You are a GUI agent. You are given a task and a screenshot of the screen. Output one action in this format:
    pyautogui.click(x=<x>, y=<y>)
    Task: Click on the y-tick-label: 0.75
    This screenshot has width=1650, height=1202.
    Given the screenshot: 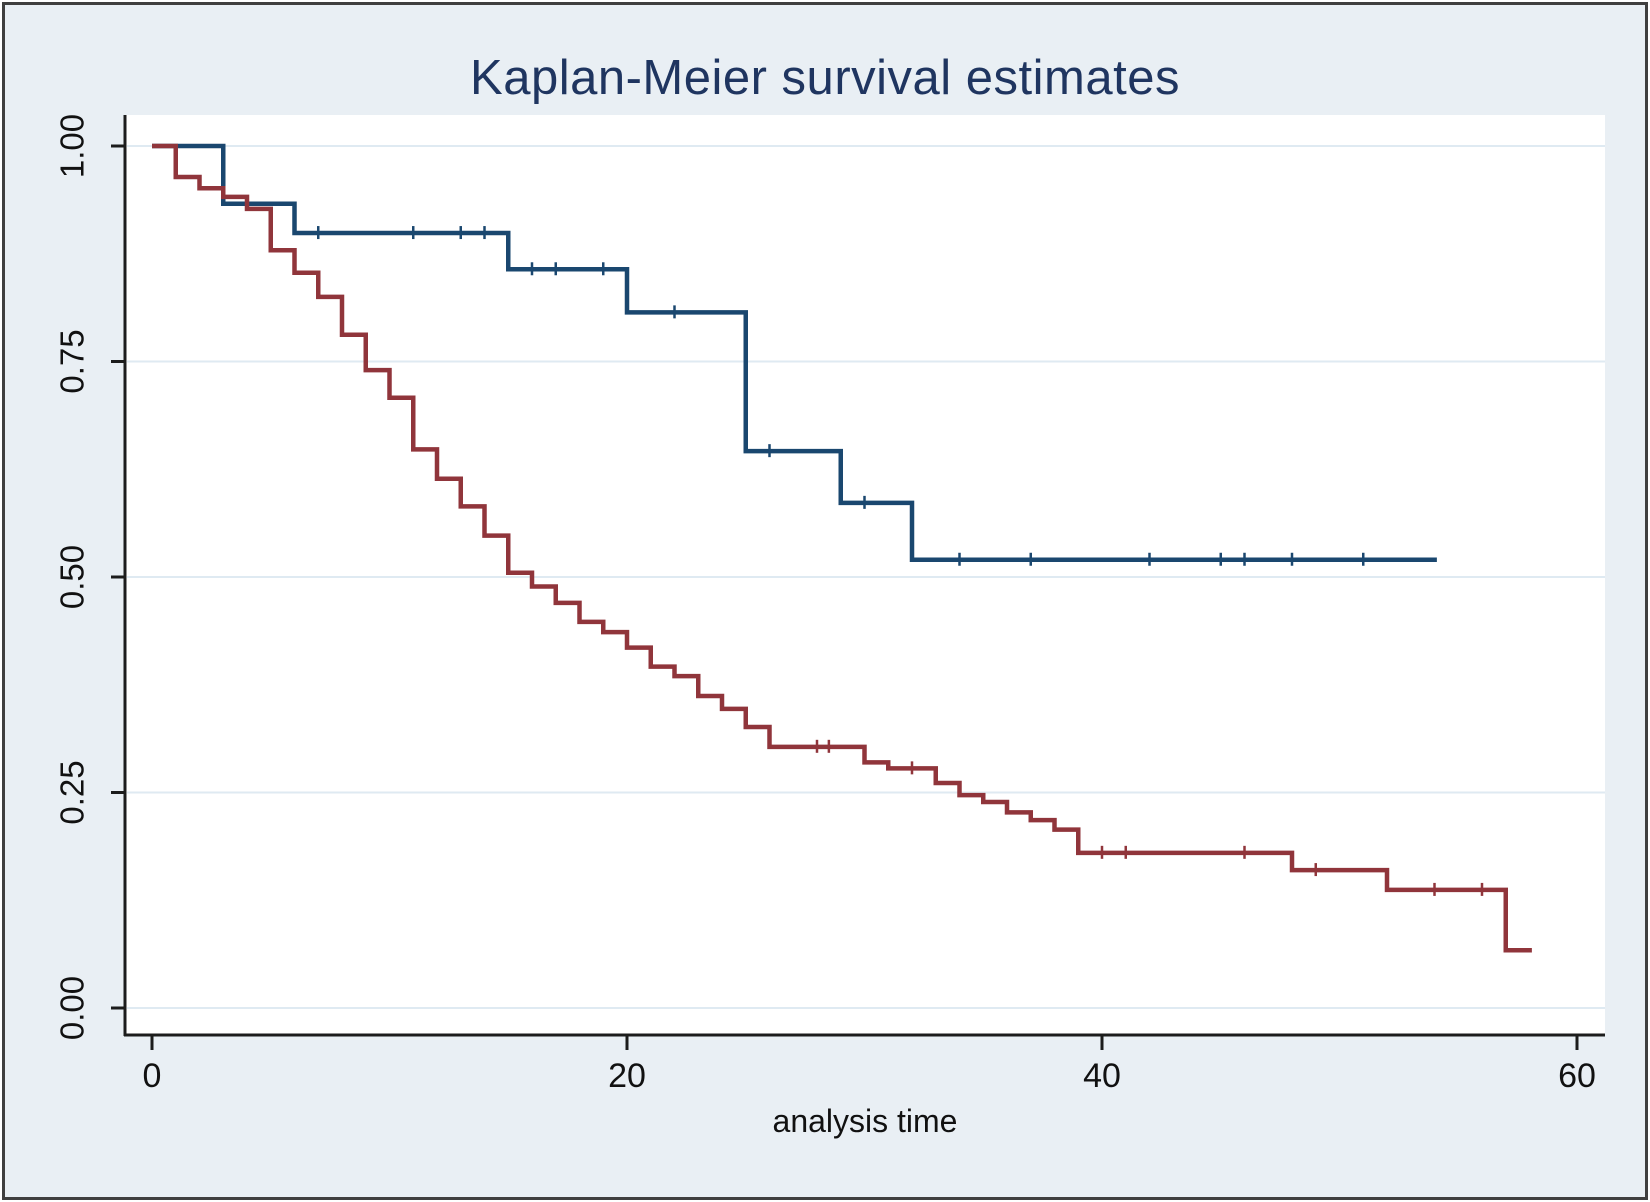 What is the action you would take?
    pyautogui.click(x=72, y=361)
    